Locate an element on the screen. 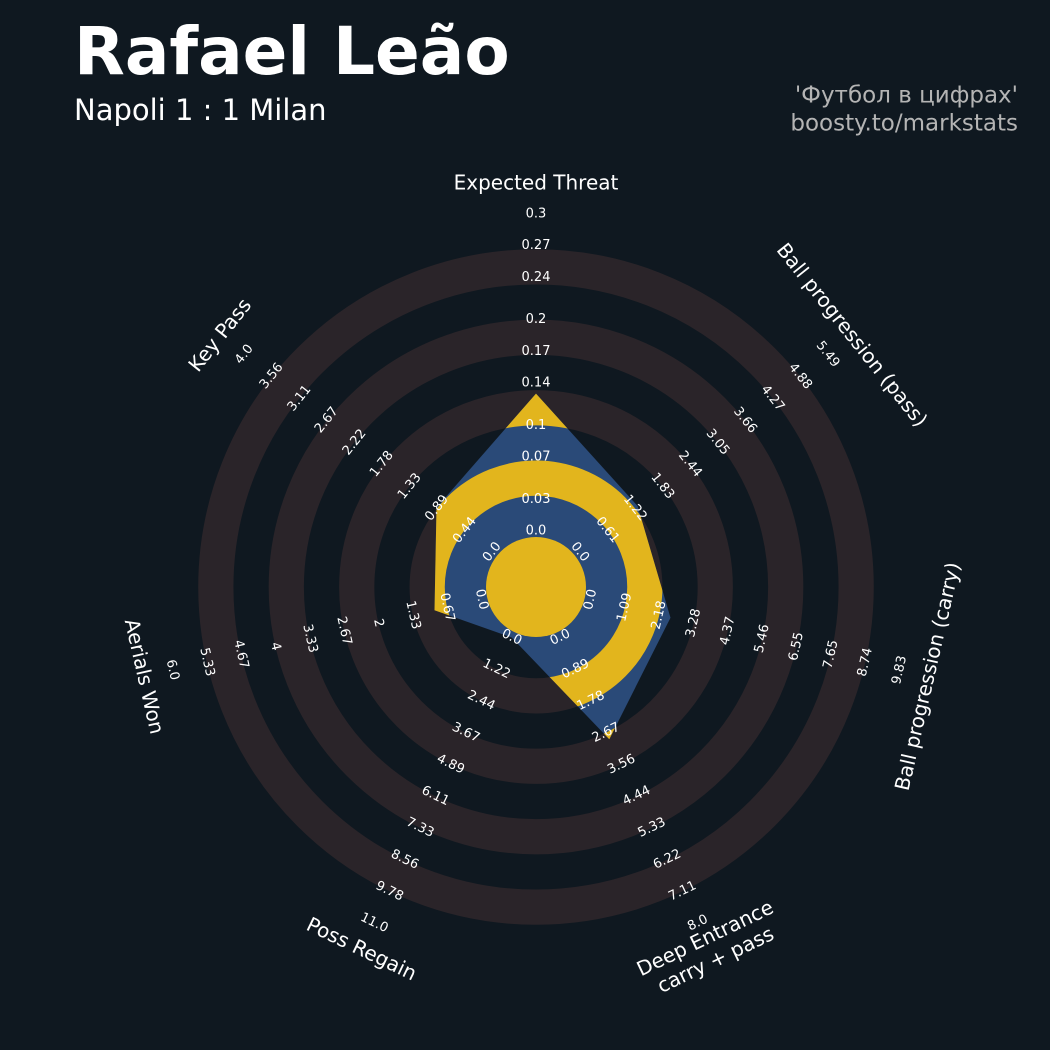 Image resolution: width=1050 pixels, height=1050 pixels. tick-label: 0.3 is located at coordinates (536, 214).